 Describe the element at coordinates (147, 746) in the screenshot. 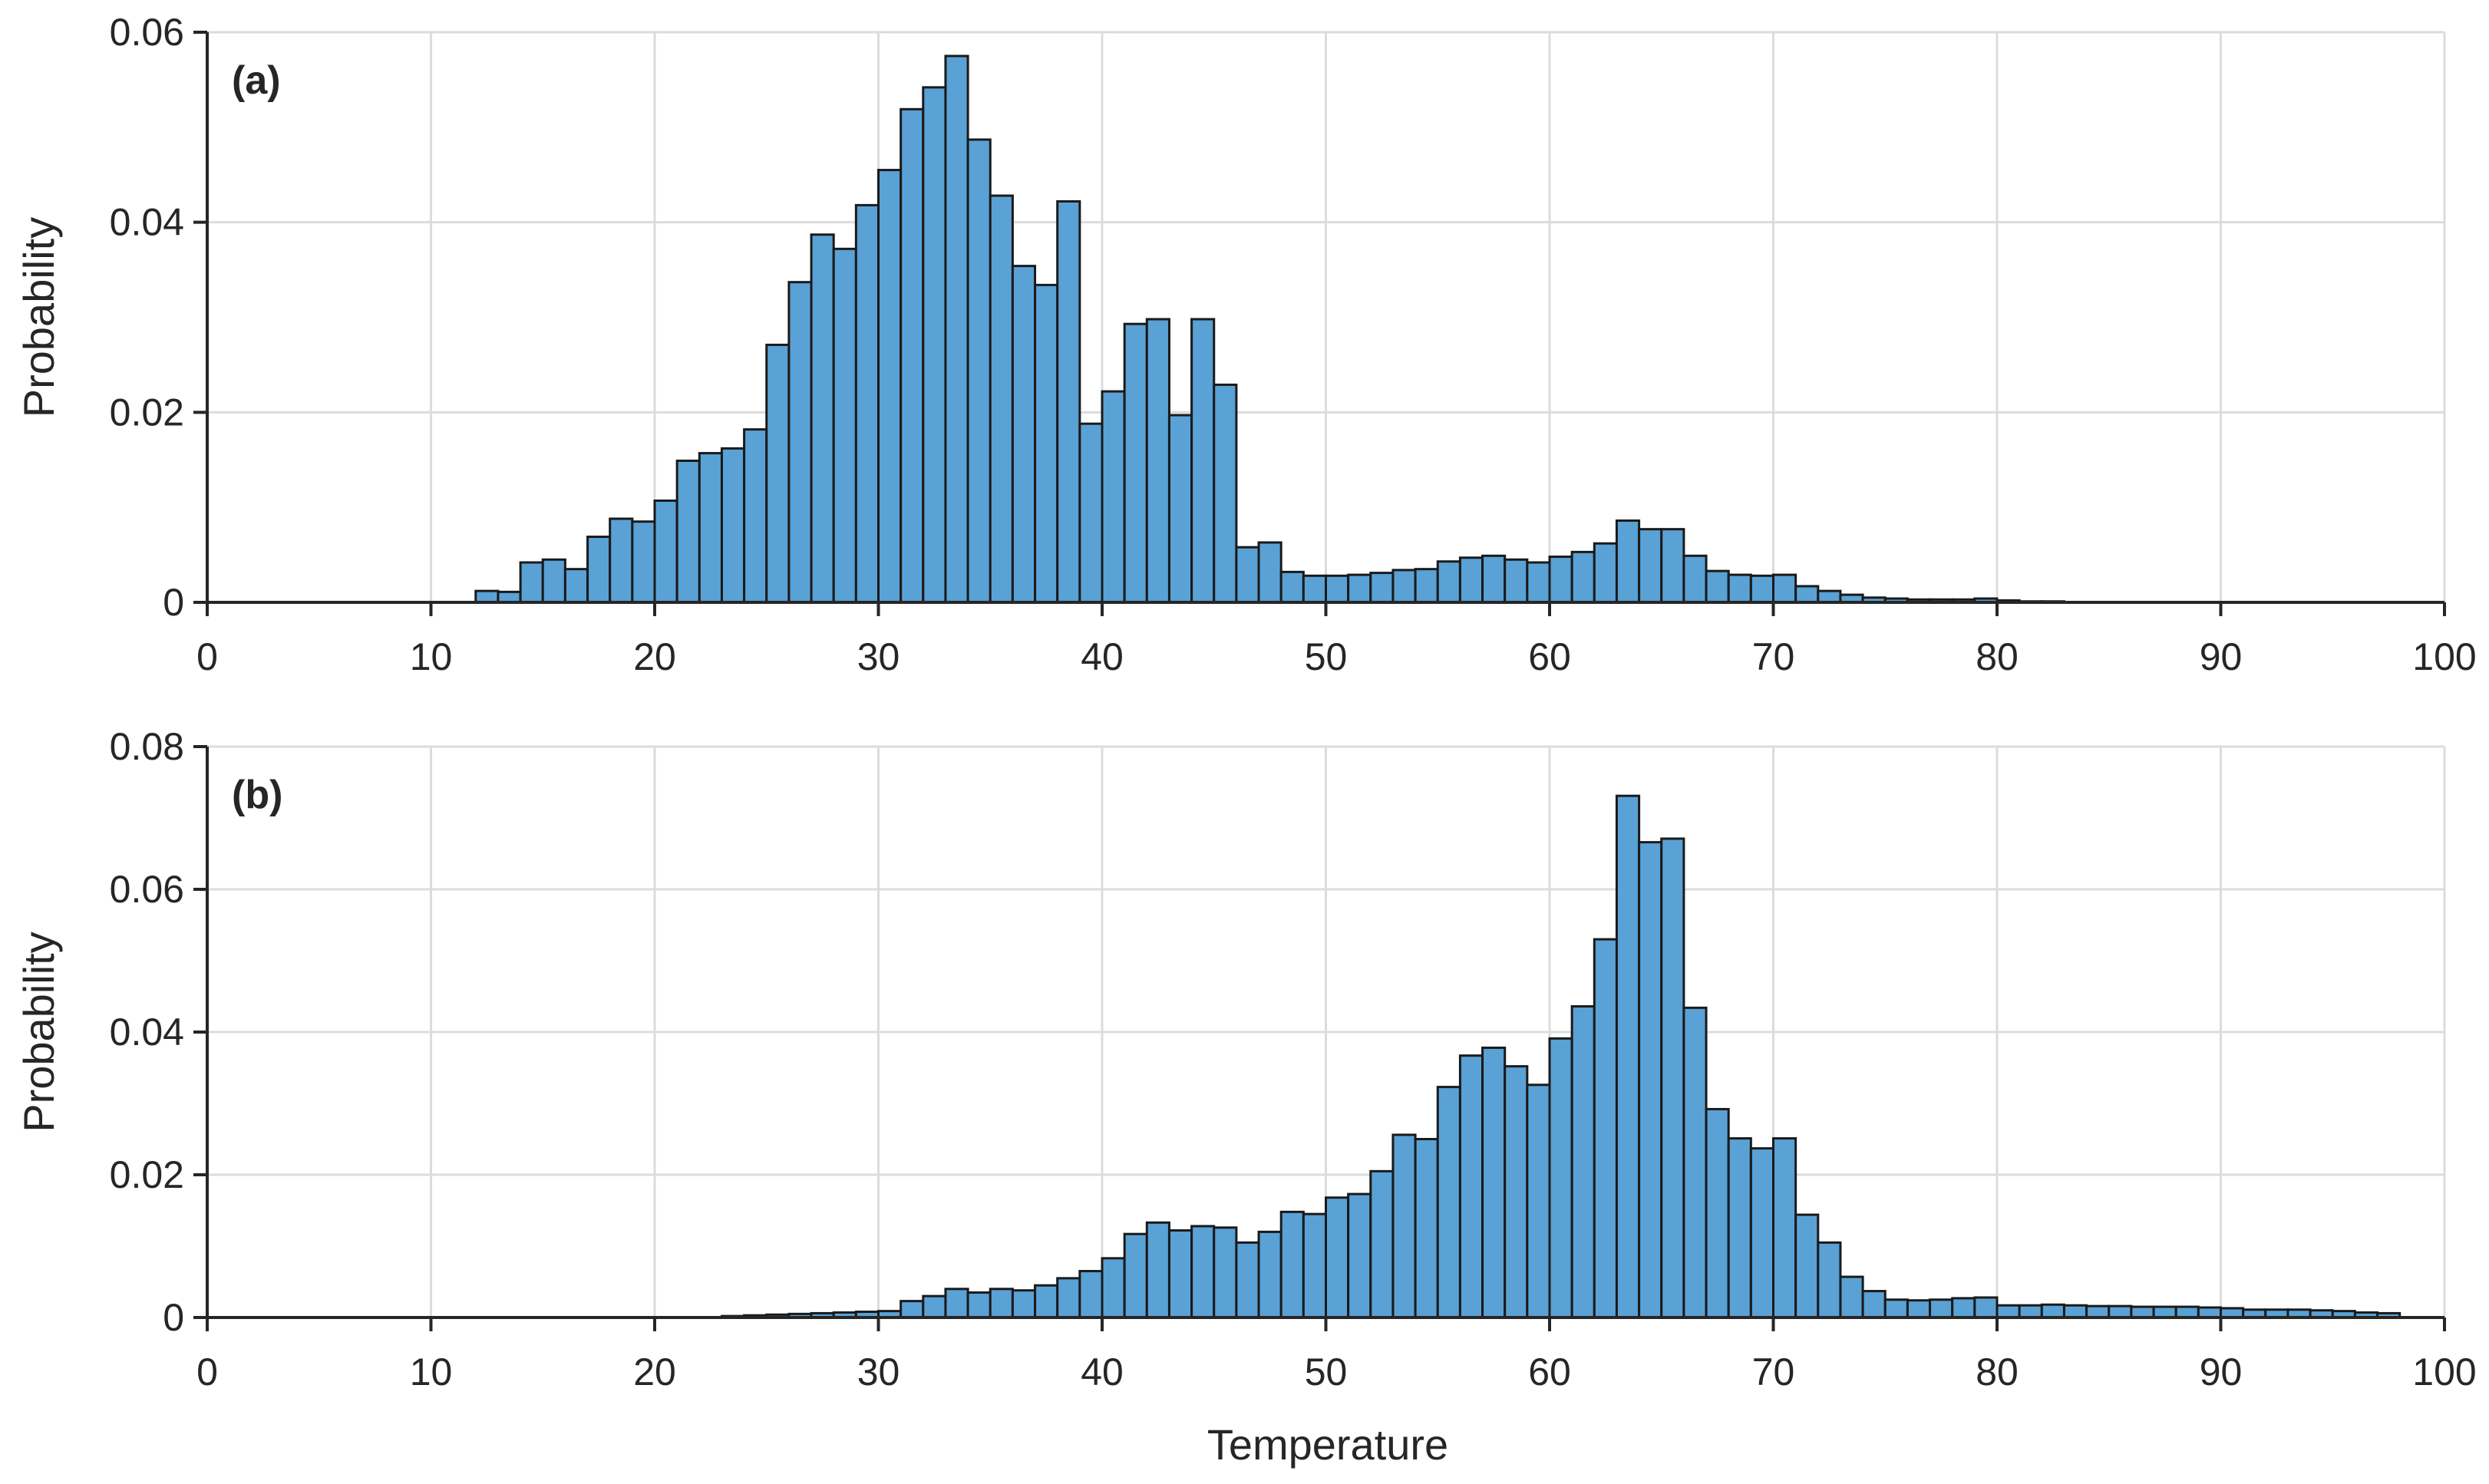

I see `y-tick-label: 0.08` at that location.